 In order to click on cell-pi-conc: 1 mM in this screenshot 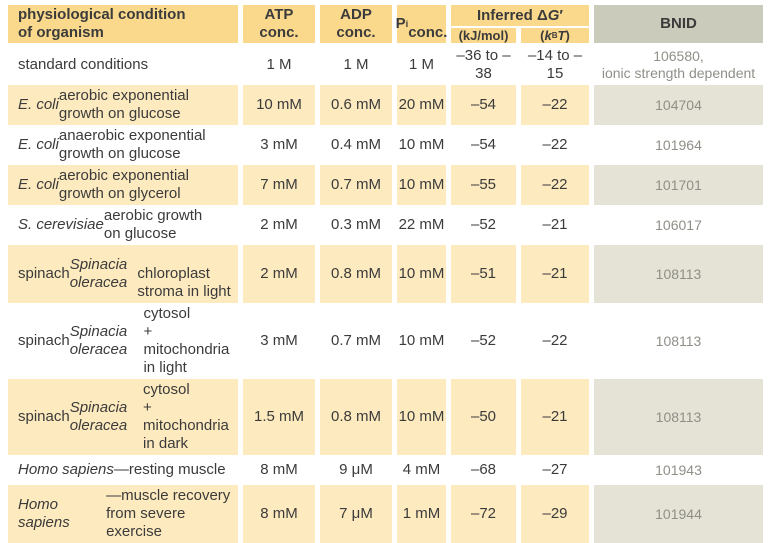, I will do `click(421, 514)`.